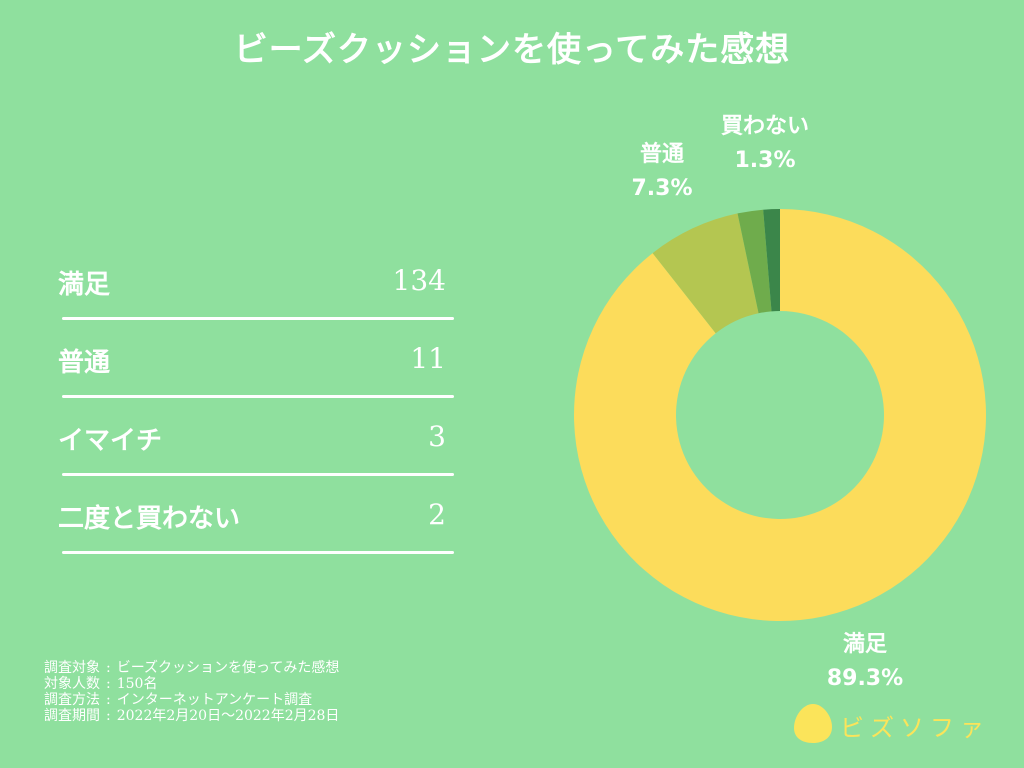 The width and height of the screenshot is (1024, 768). Describe the element at coordinates (137, 684) in the screenshot. I see `footer-val: 150名` at that location.